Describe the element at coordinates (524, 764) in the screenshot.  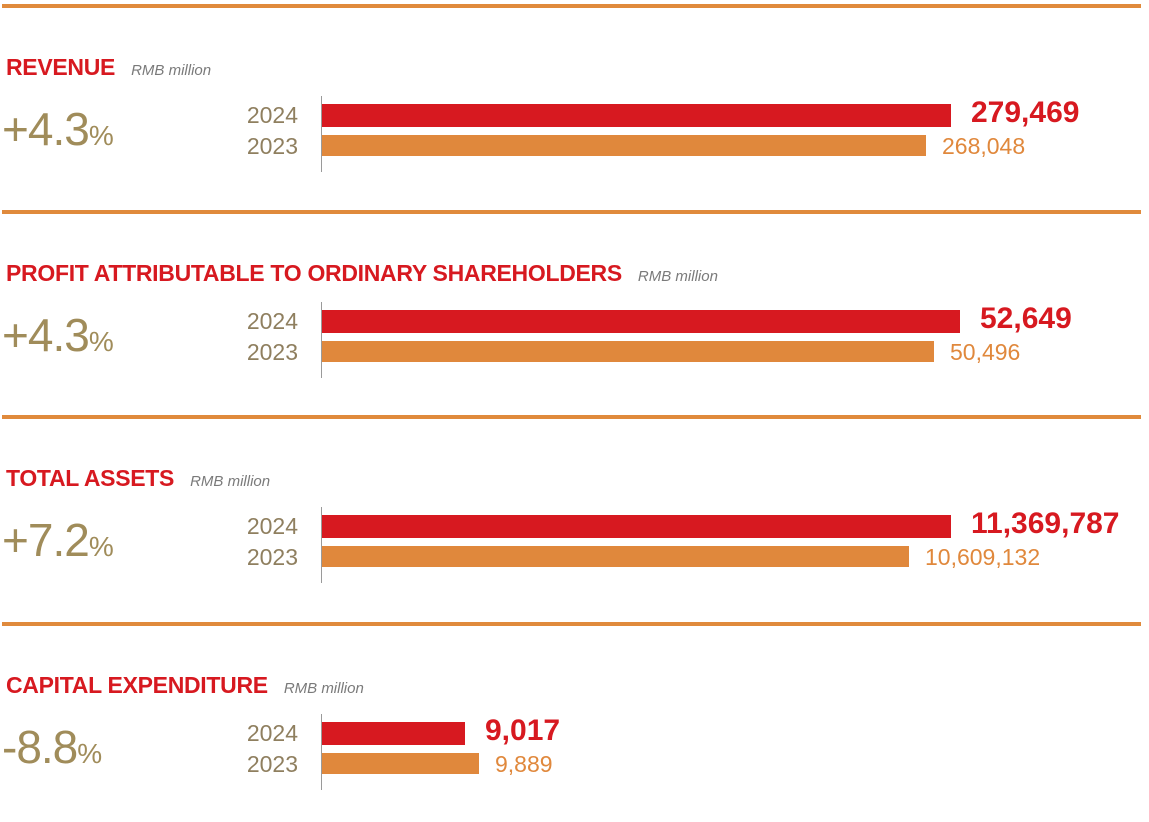
I see `value-label-2023: 9,889` at that location.